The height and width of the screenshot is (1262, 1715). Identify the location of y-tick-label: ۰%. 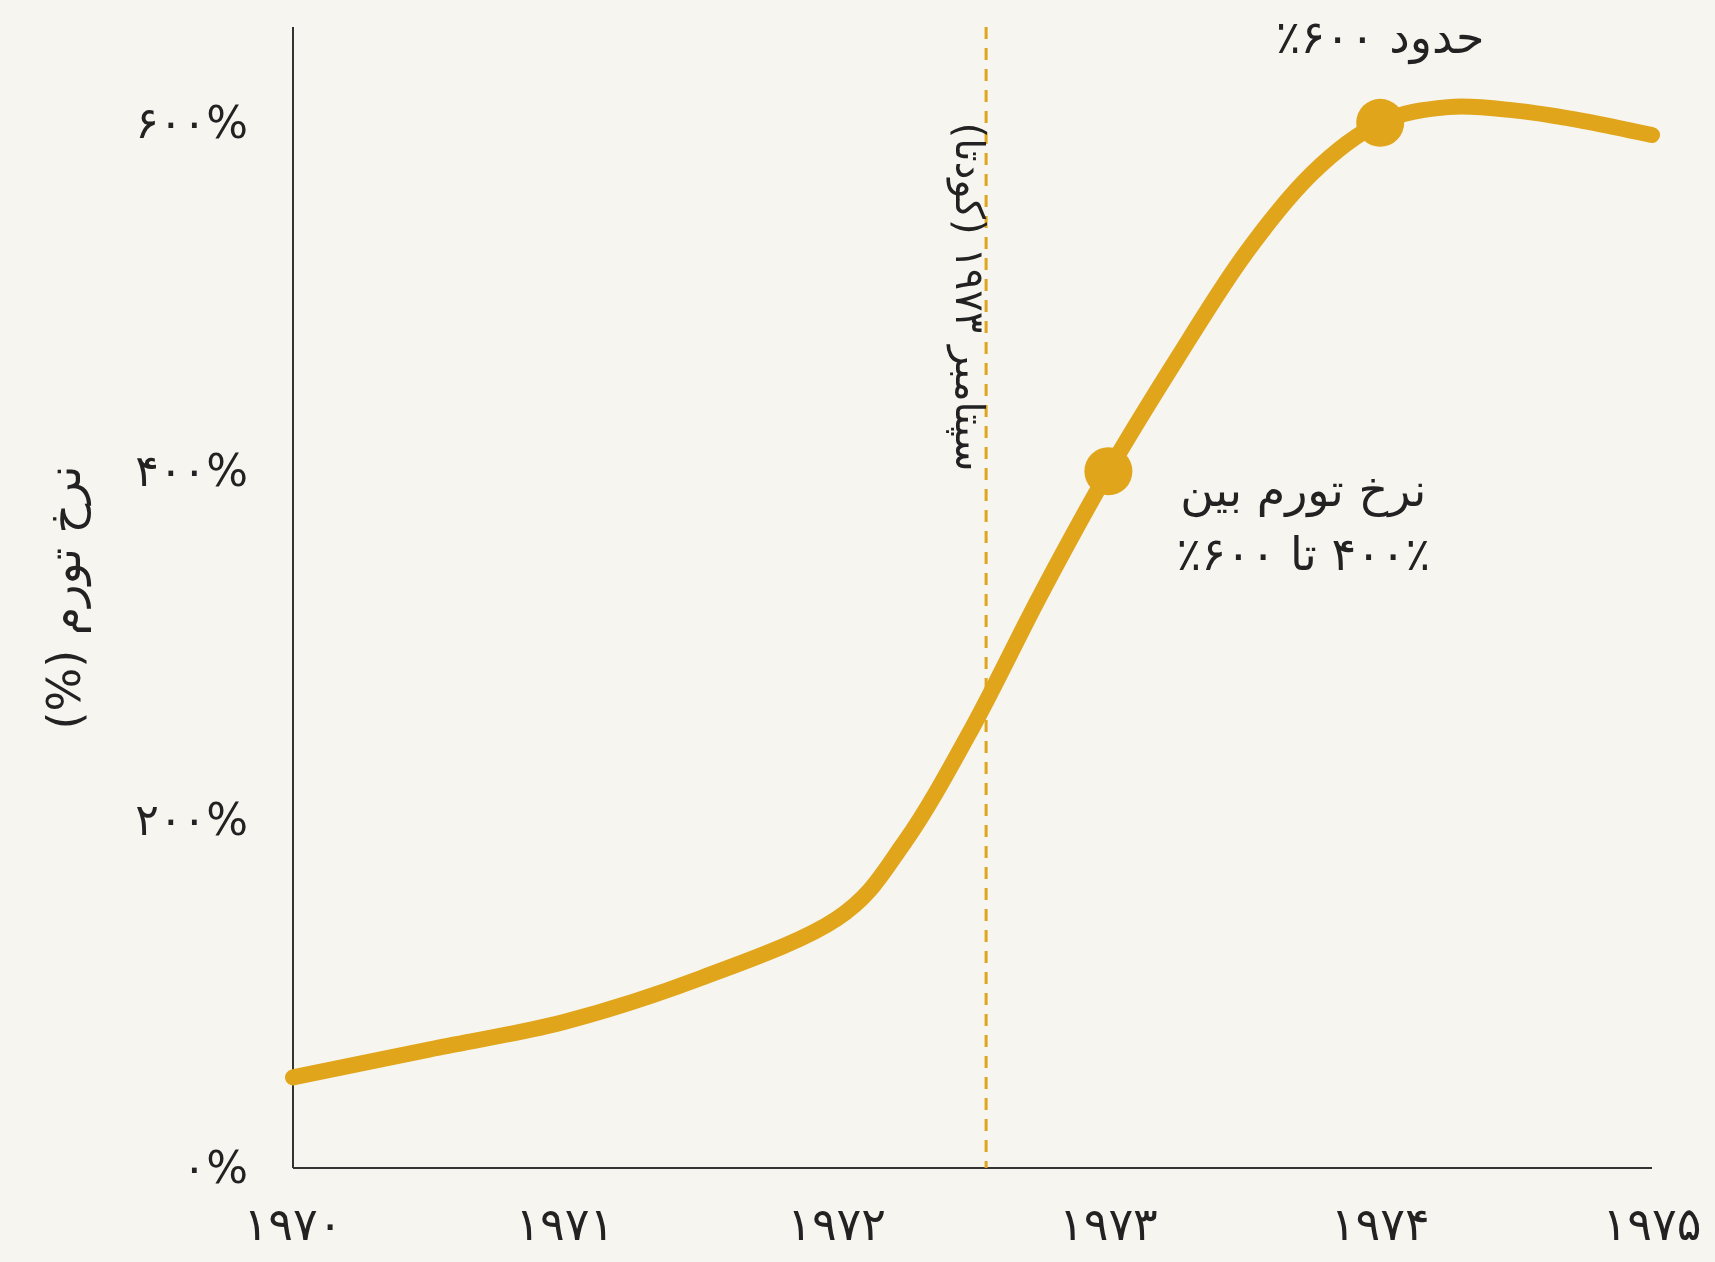
(215, 1167).